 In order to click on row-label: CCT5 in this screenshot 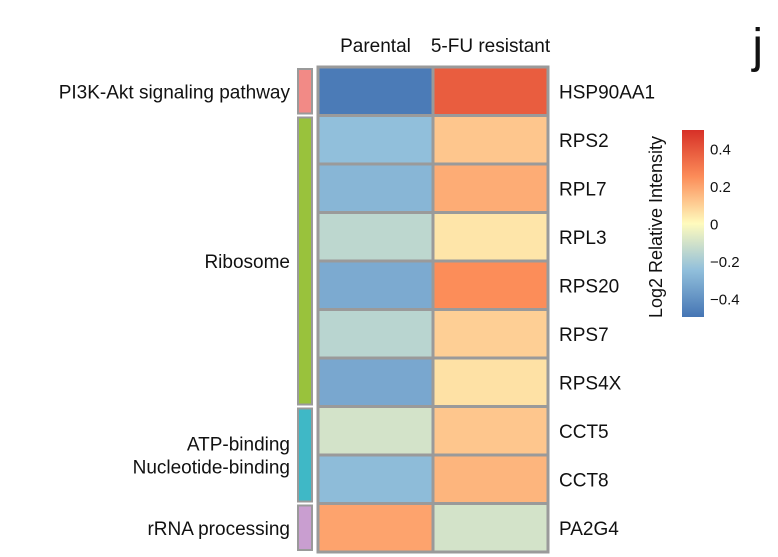, I will do `click(584, 432)`.